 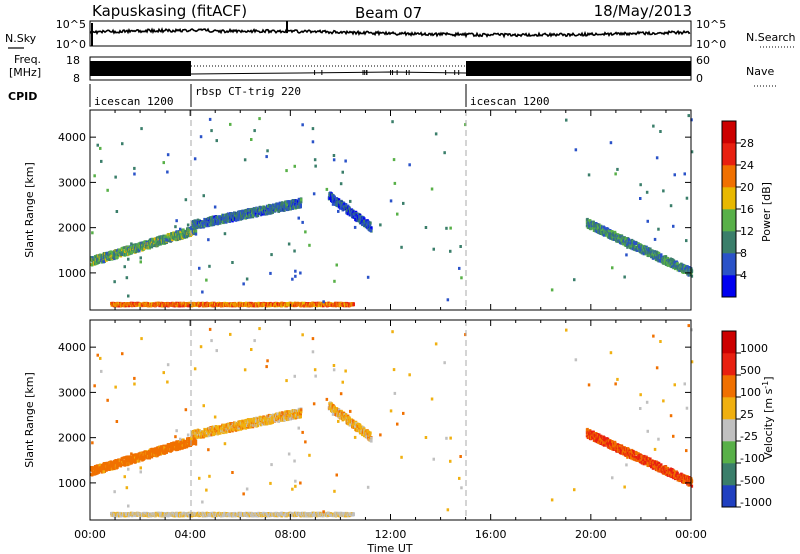 What do you see at coordinates (72, 228) in the screenshot?
I see `power-y-tick-1: 2000` at bounding box center [72, 228].